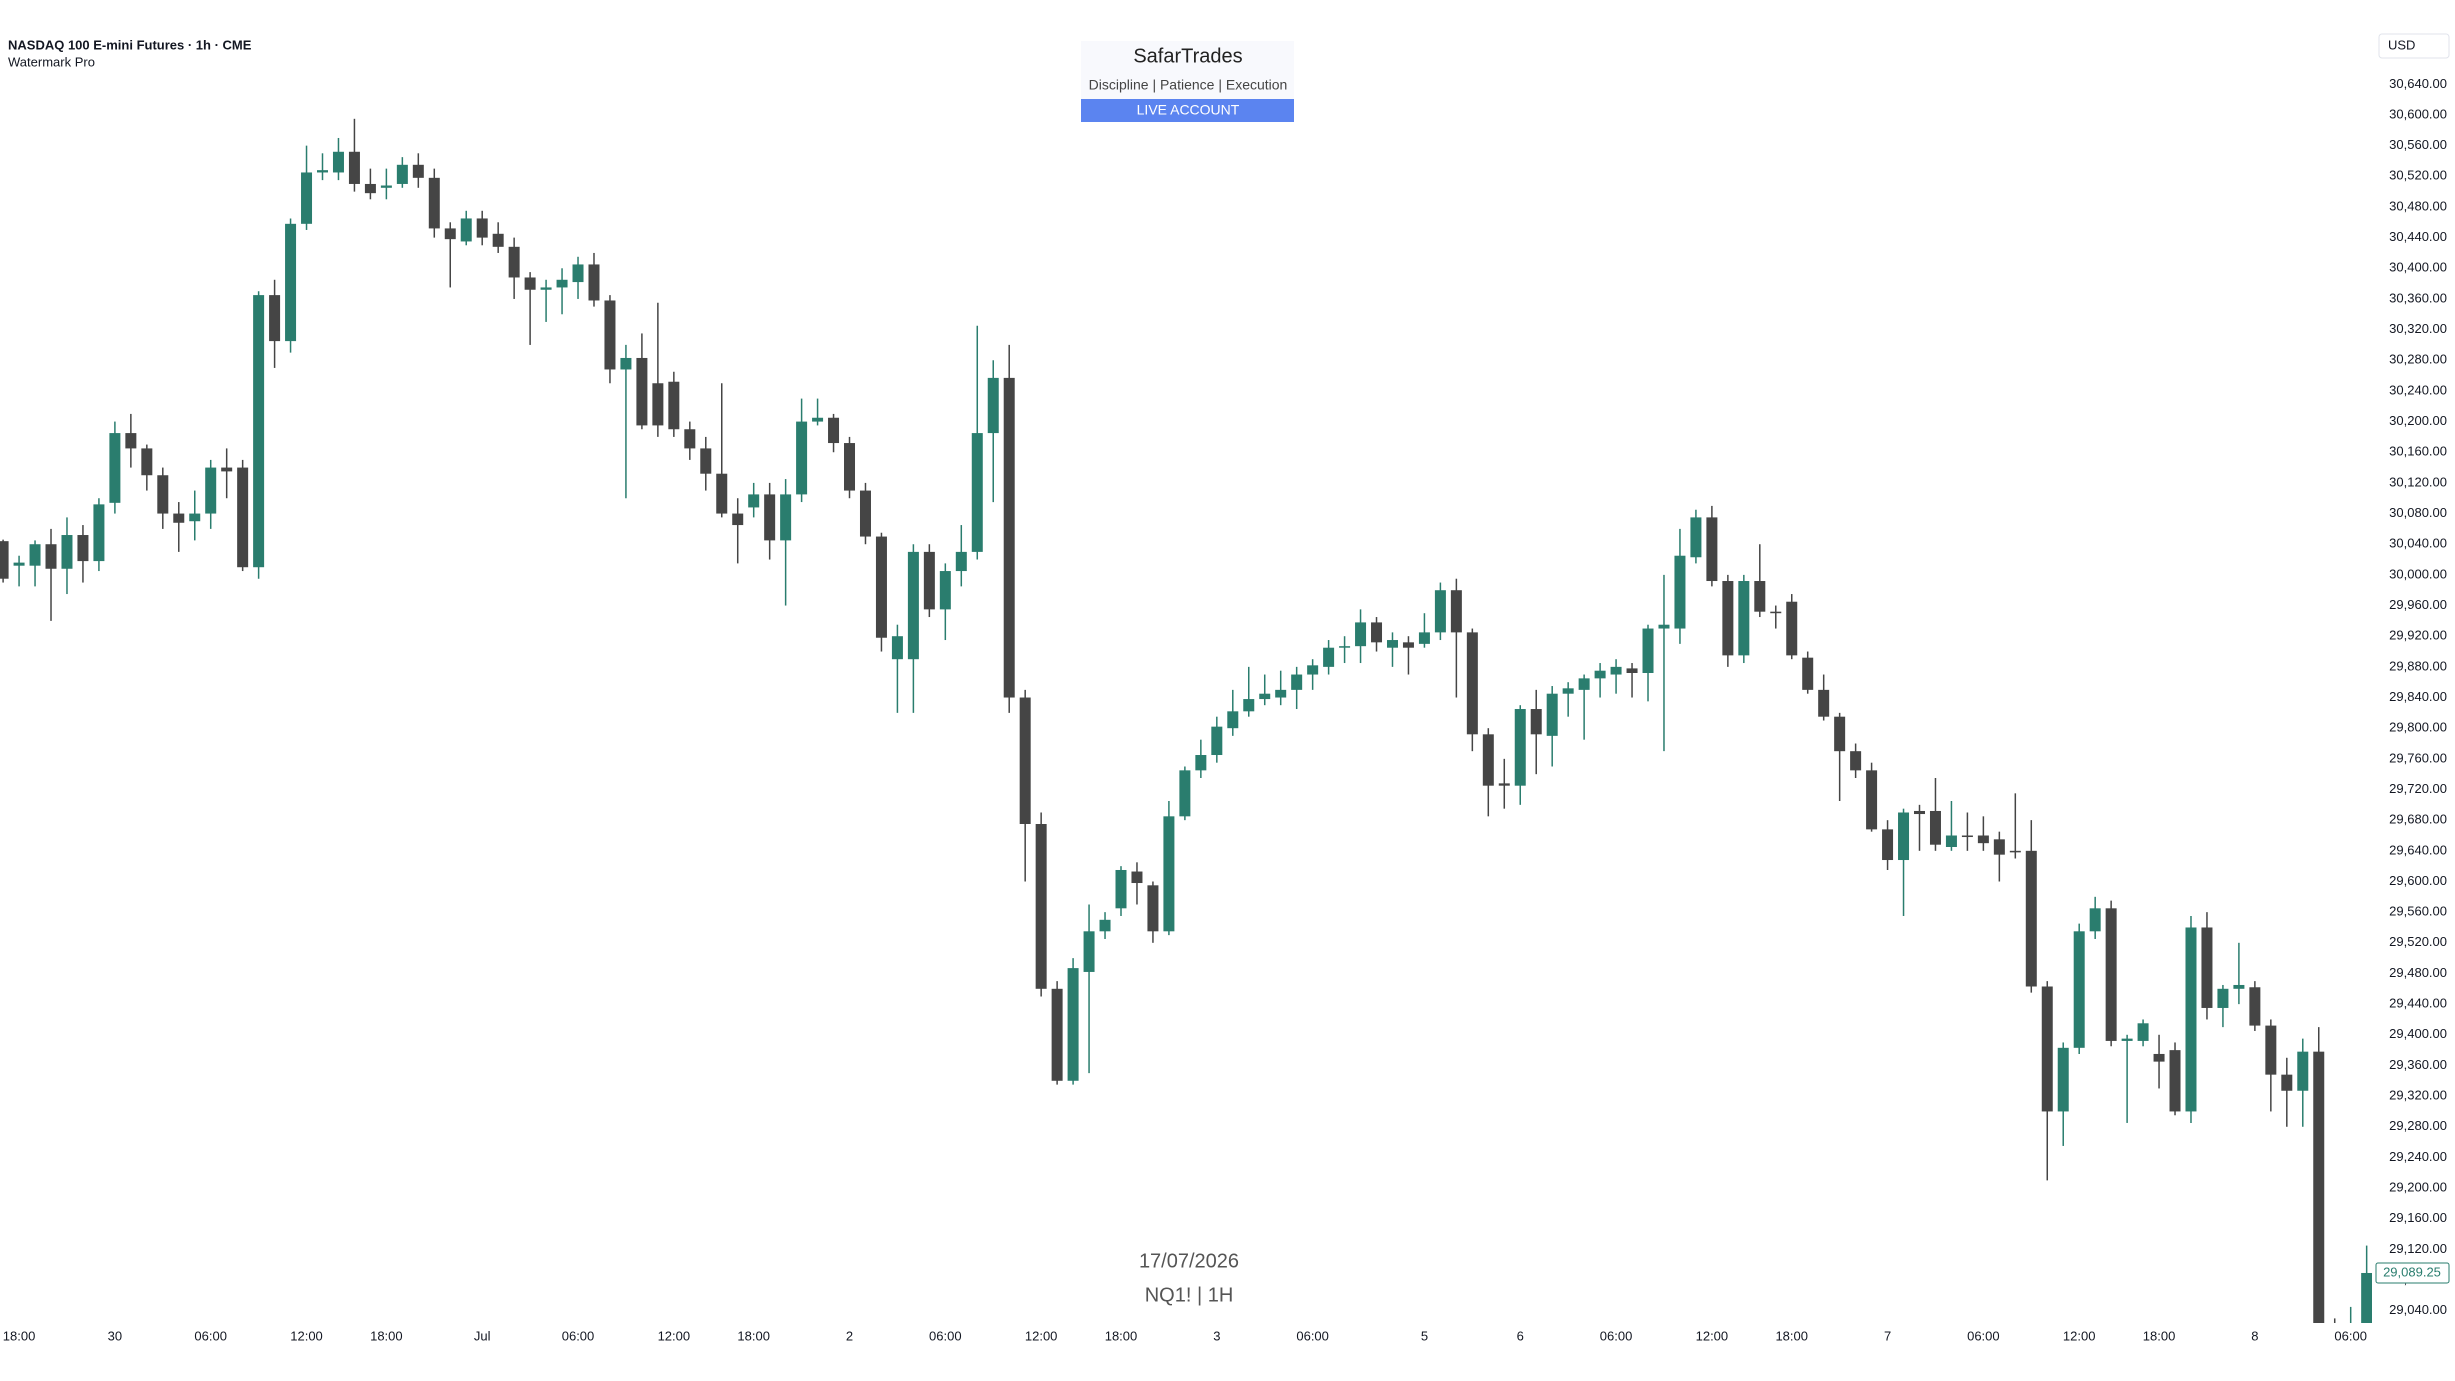 The height and width of the screenshot is (1381, 2455). I want to click on y-tick-label: 29,760.00, so click(2418, 757).